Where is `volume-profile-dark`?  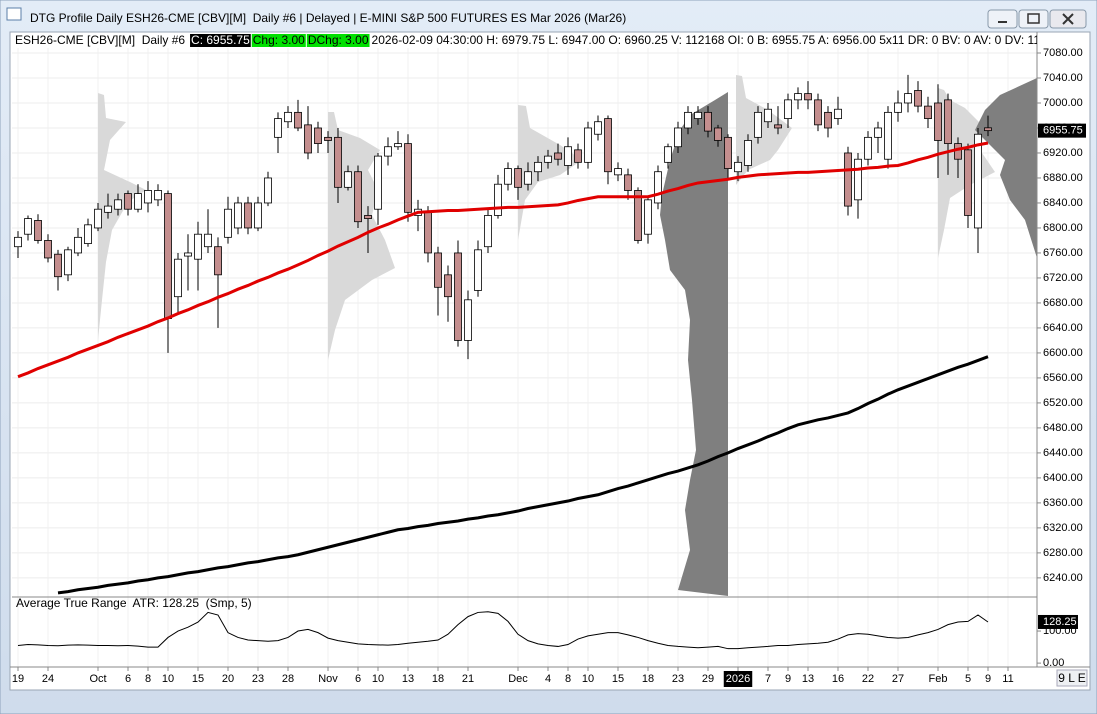
volume-profile-dark is located at coordinates (1006, 168).